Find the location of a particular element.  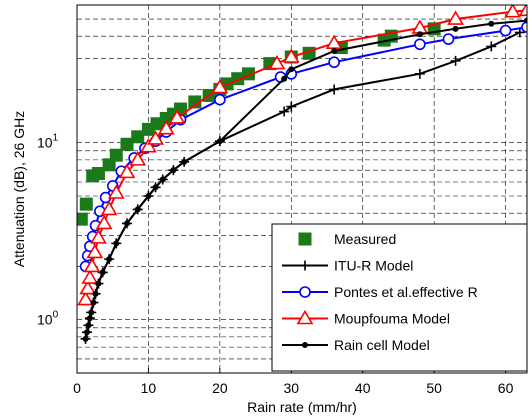

x-tick-labels: 0 10 20 30 40 50 60 is located at coordinates (293, 388).